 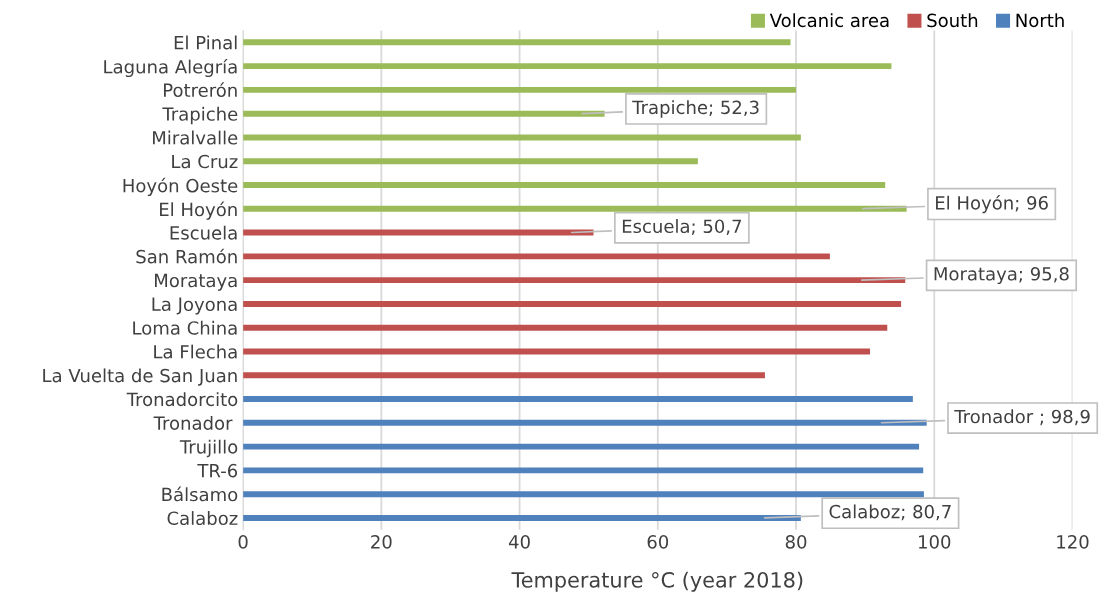 I want to click on y-tick-label: Escuela, so click(x=203, y=232).